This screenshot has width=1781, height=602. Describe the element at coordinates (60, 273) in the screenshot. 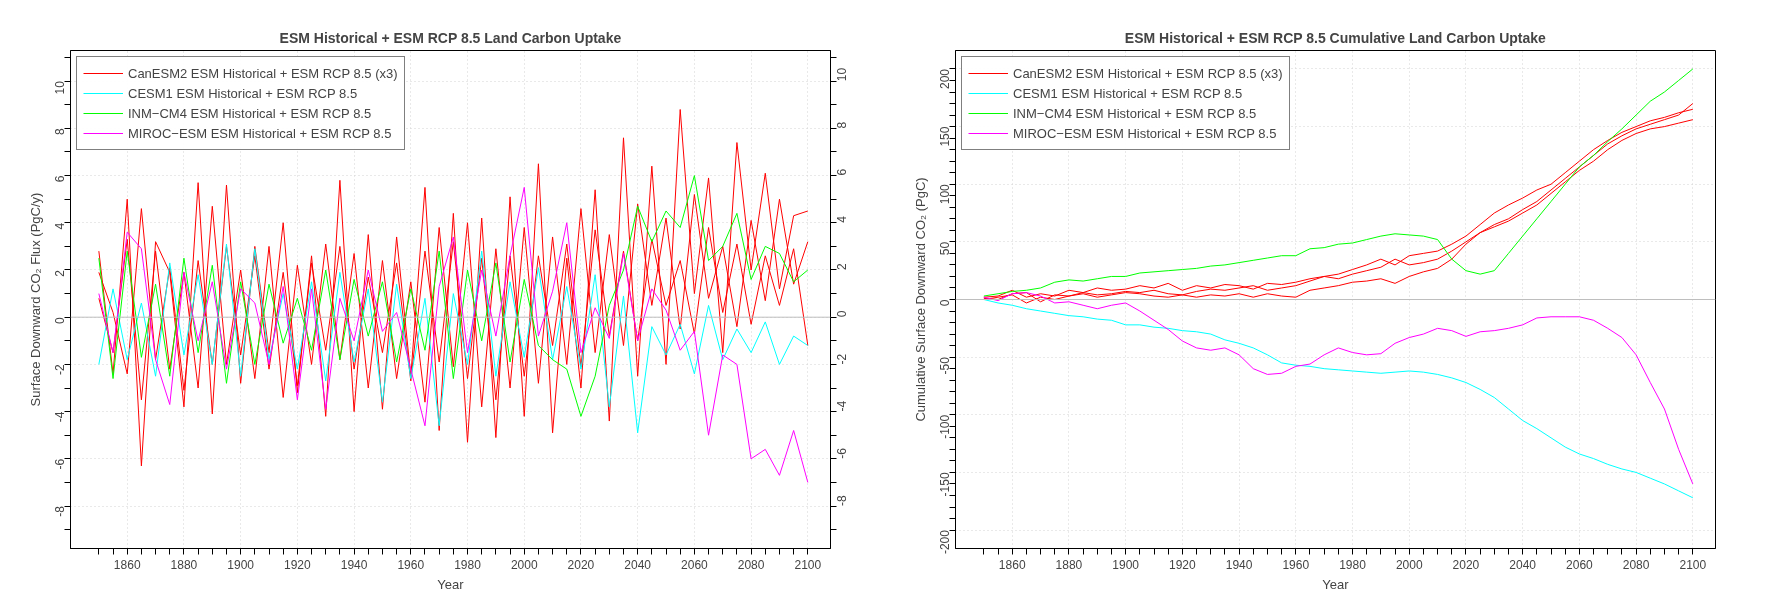

I see `y-tick-label: 2` at that location.